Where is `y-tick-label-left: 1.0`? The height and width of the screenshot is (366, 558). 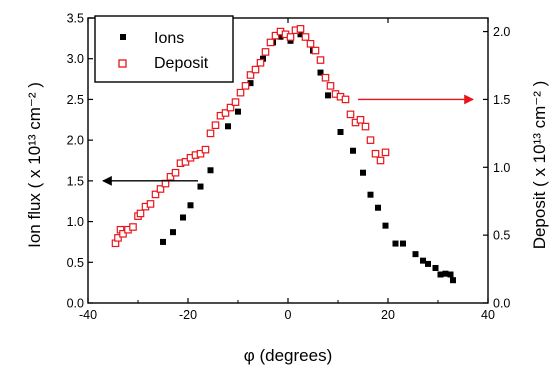
y-tick-label-left: 1.0 is located at coordinates (75, 222).